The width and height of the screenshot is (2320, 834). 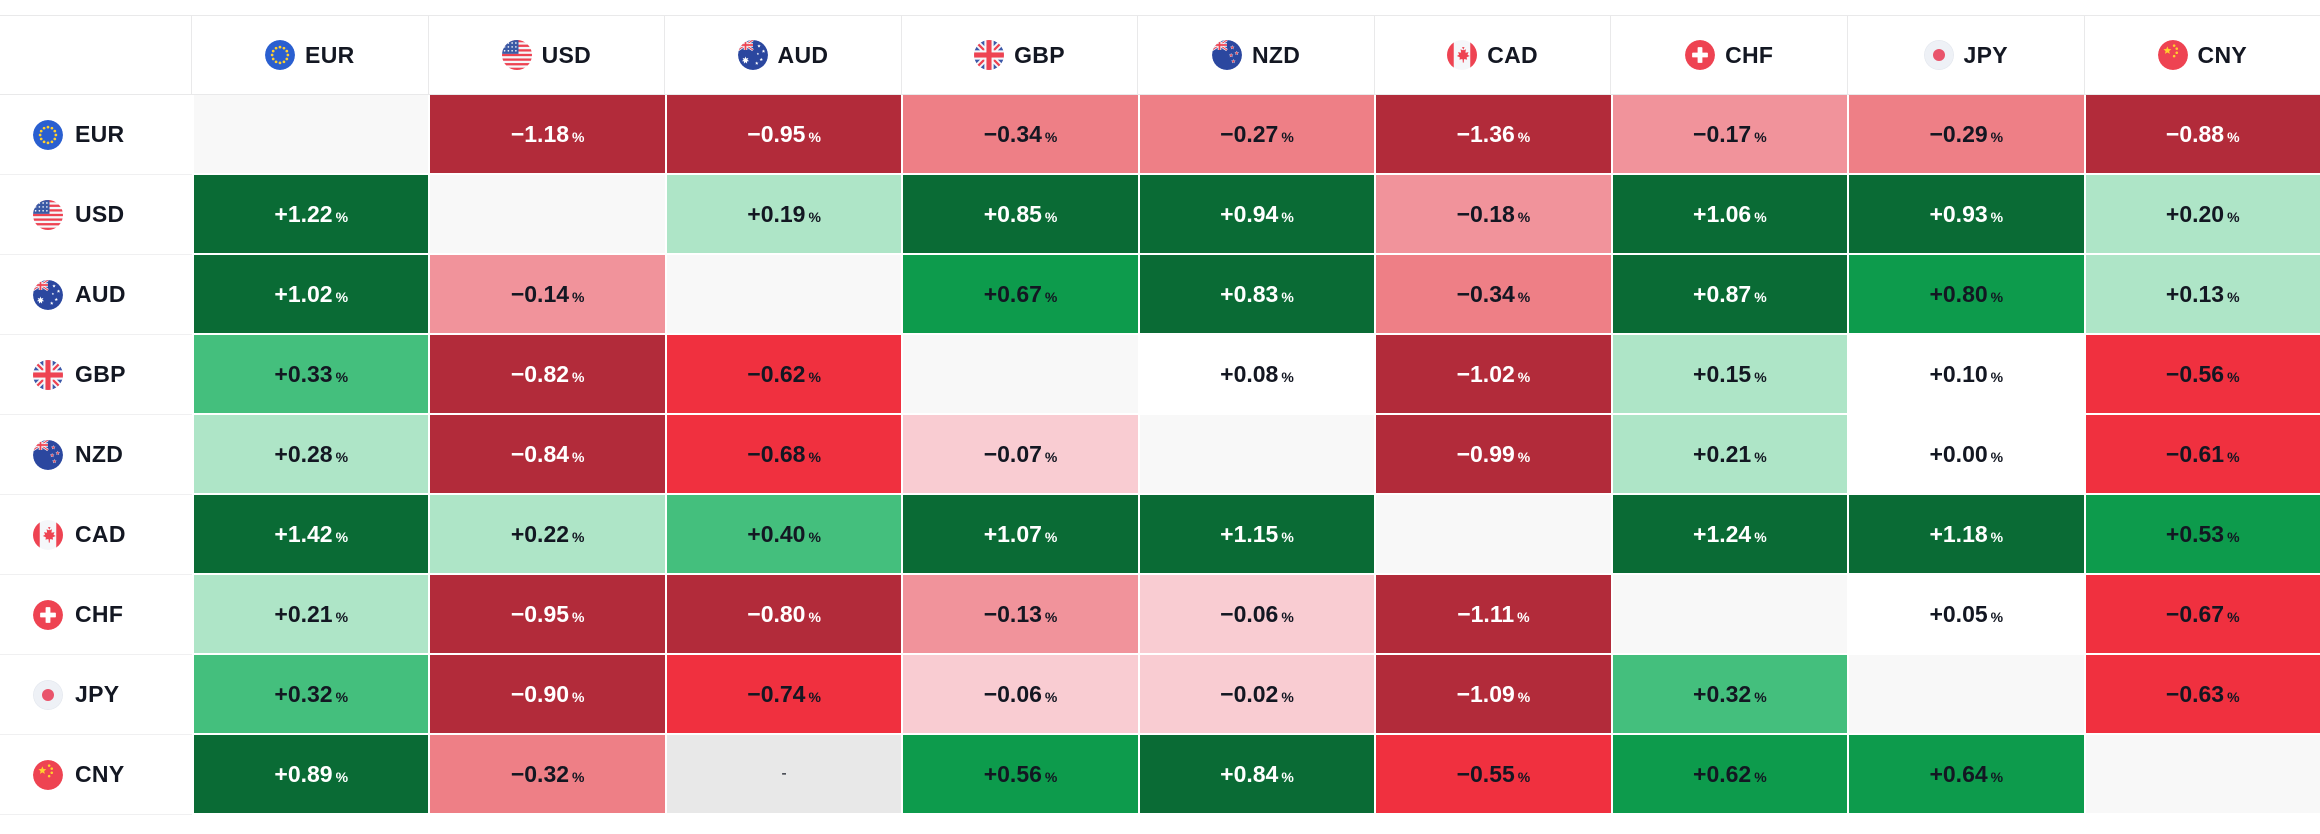 I want to click on cell-chf-eur: +0.21%, so click(x=310, y=615).